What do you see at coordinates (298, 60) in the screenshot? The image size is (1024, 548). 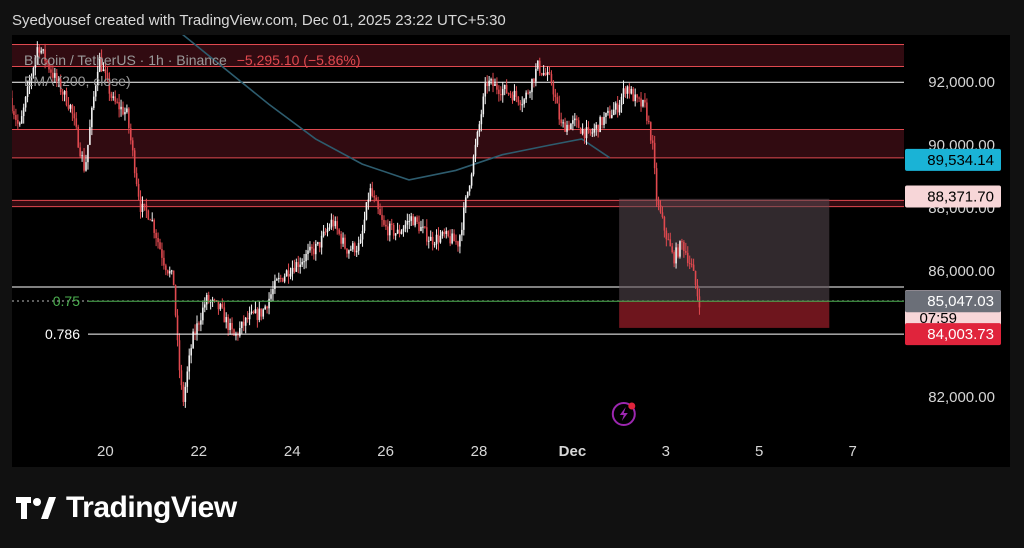 I see `change-label: −5,295.10 (−5.86%)` at bounding box center [298, 60].